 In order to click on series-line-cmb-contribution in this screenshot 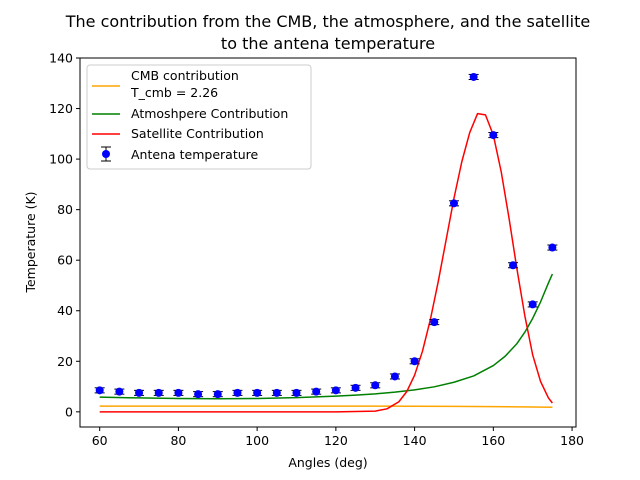, I will do `click(326, 407)`.